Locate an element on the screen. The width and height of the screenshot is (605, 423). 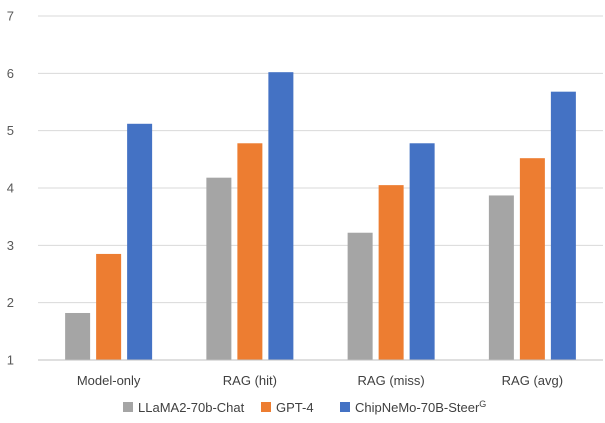
legend-series-name: ChipNeMo-70B-Steer is located at coordinates (417, 407).